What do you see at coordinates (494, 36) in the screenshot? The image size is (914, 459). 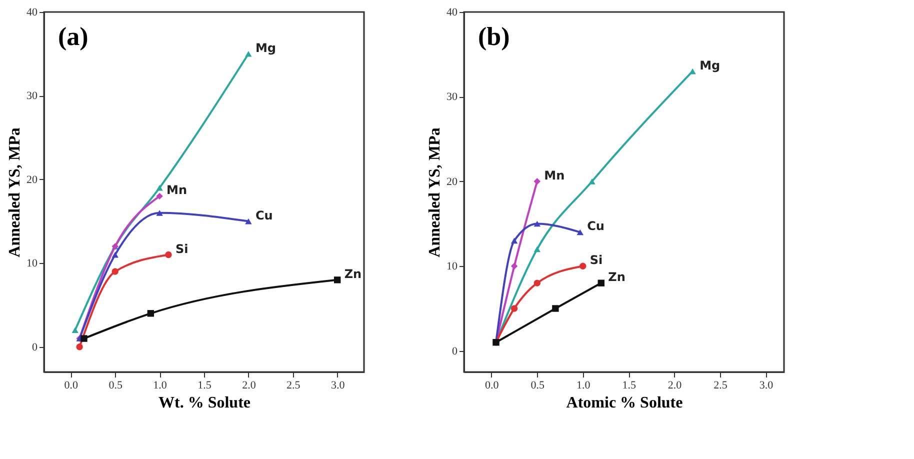 I see `chart-title: (b)` at bounding box center [494, 36].